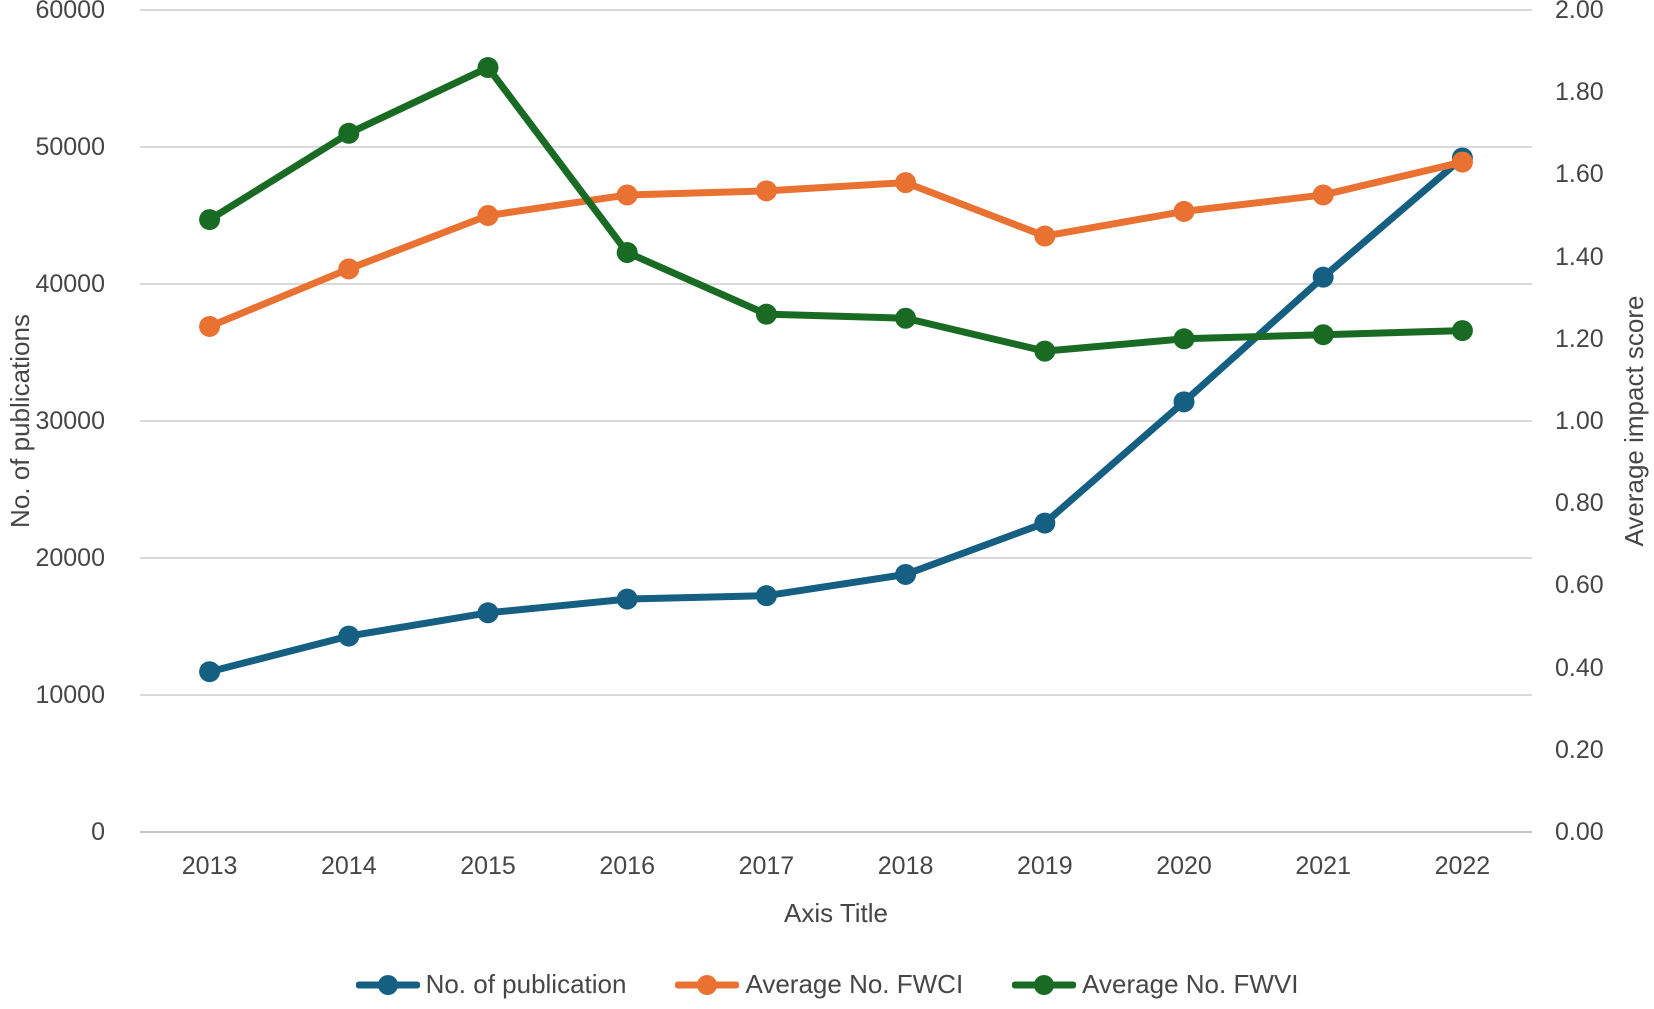 This screenshot has height=1009, width=1654. I want to click on y-right-tick-label: 1.40, so click(1579, 256).